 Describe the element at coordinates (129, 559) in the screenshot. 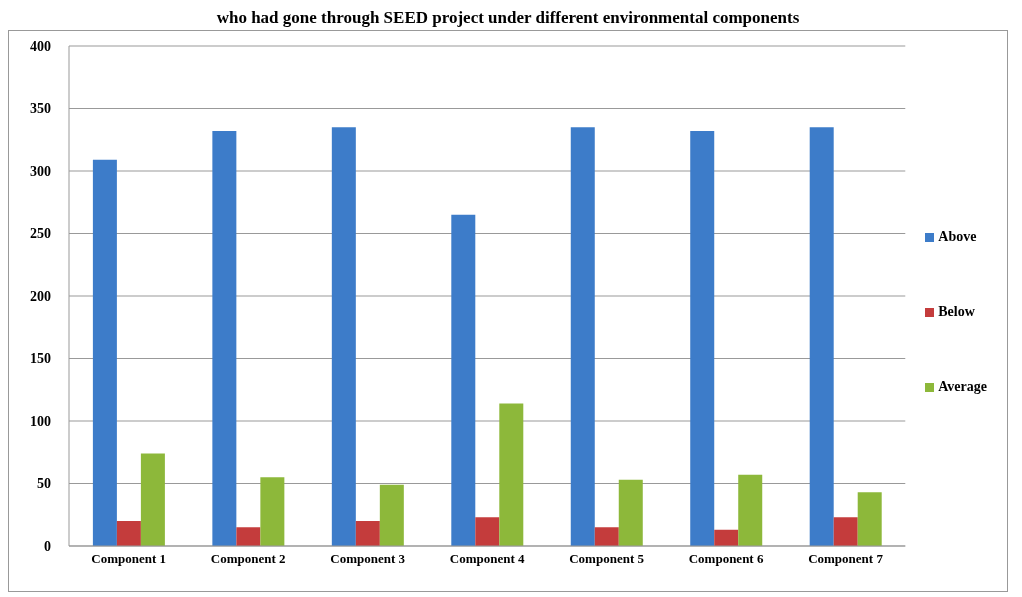

I see `x-tick-label: Component 1` at that location.